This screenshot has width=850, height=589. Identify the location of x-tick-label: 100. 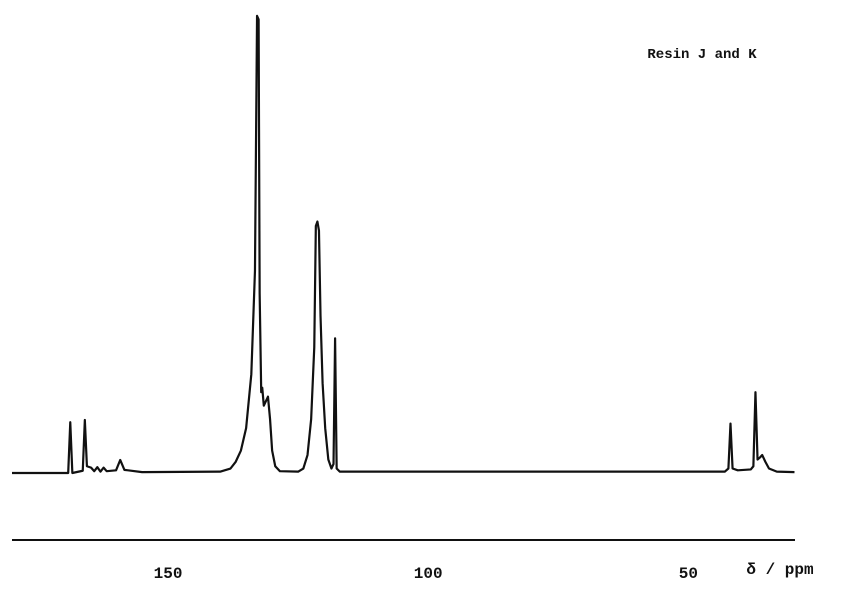
(428, 574).